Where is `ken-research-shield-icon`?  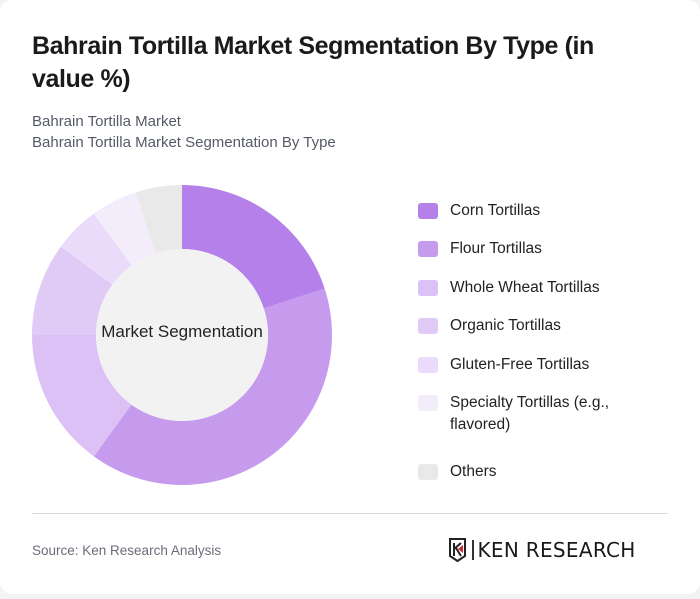
ken-research-shield-icon is located at coordinates (457, 550).